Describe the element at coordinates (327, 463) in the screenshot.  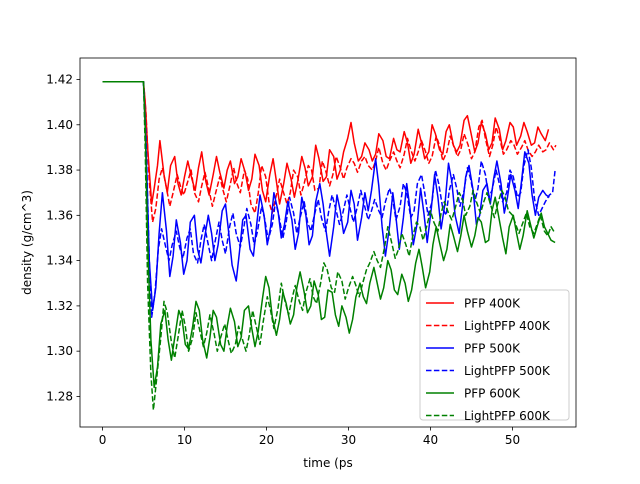
I see `x-axis-label: time (ps` at that location.